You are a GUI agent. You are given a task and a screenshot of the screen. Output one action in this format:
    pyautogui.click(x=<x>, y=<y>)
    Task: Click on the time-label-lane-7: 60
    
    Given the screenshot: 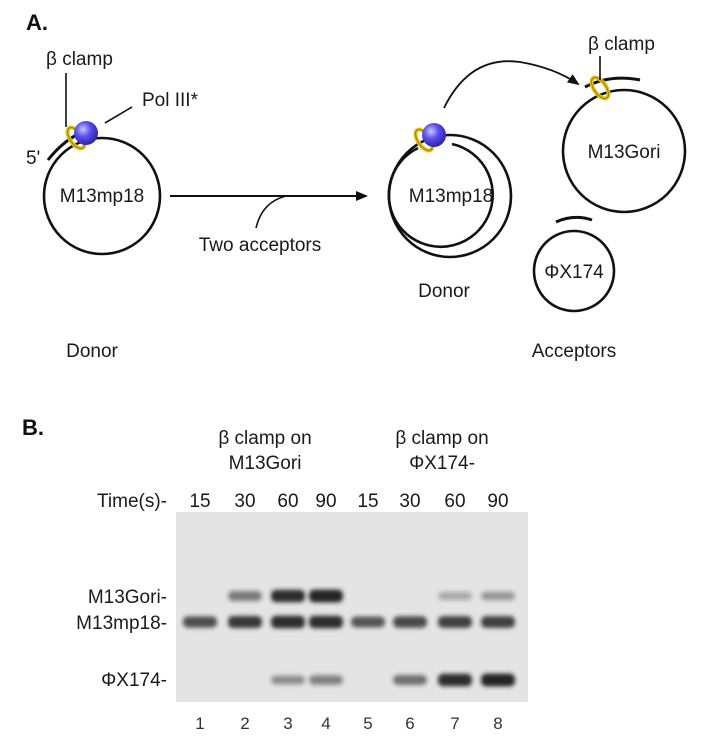 What is the action you would take?
    pyautogui.click(x=454, y=501)
    